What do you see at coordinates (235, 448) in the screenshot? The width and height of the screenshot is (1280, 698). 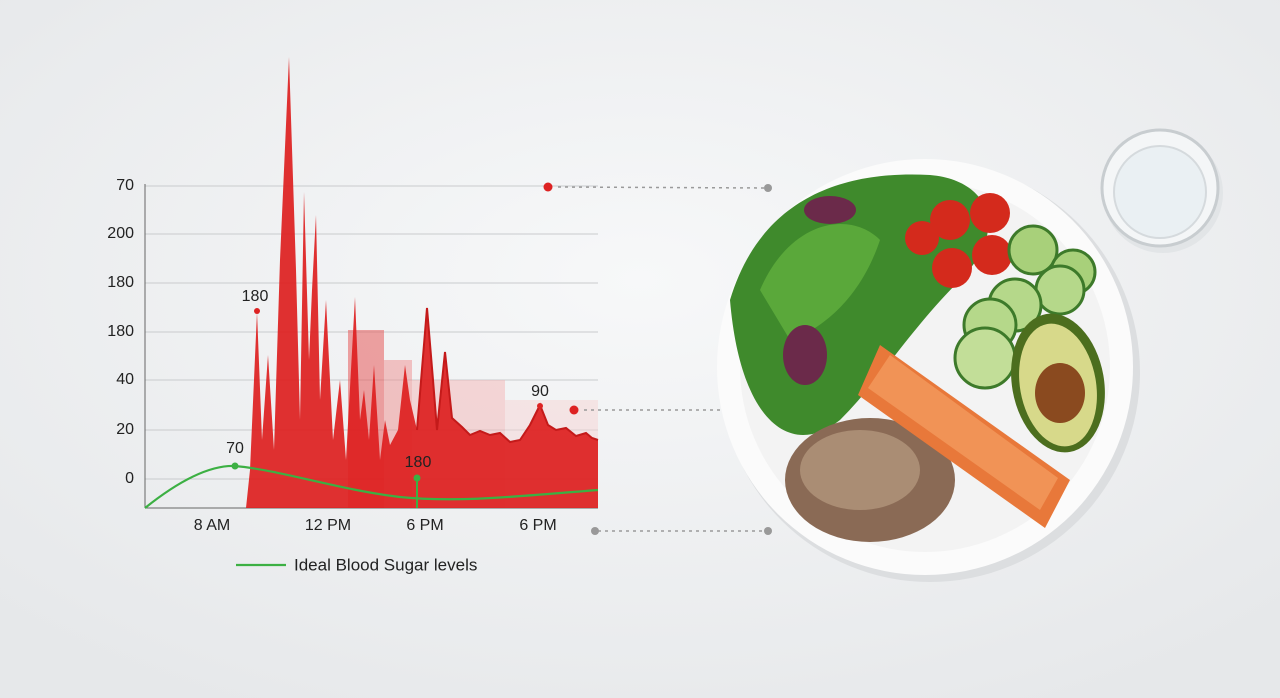 I see `annotation: 70` at bounding box center [235, 448].